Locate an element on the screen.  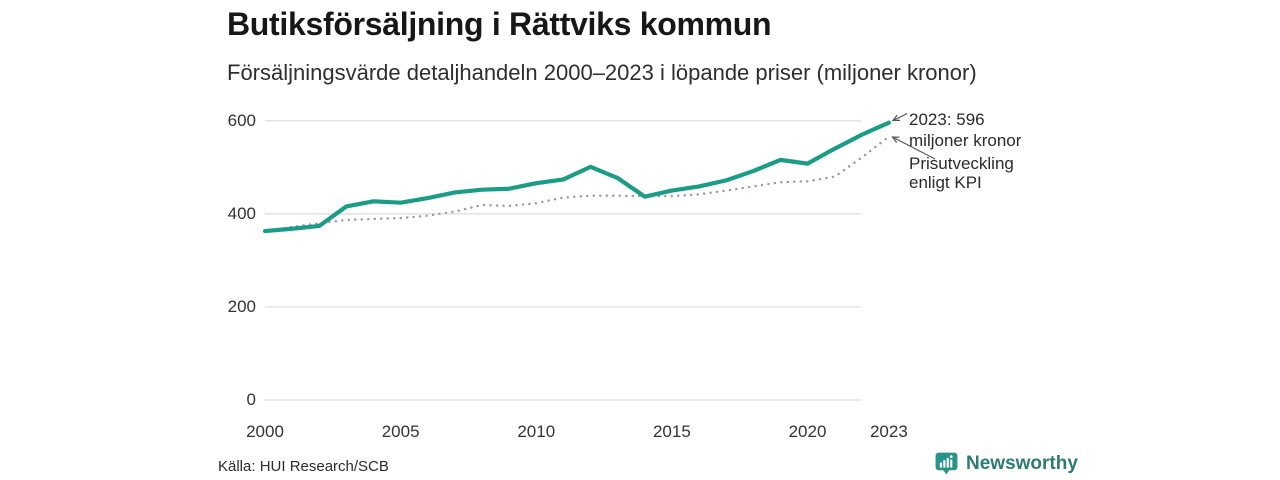
newsworthy-logo-icon is located at coordinates (946, 463).